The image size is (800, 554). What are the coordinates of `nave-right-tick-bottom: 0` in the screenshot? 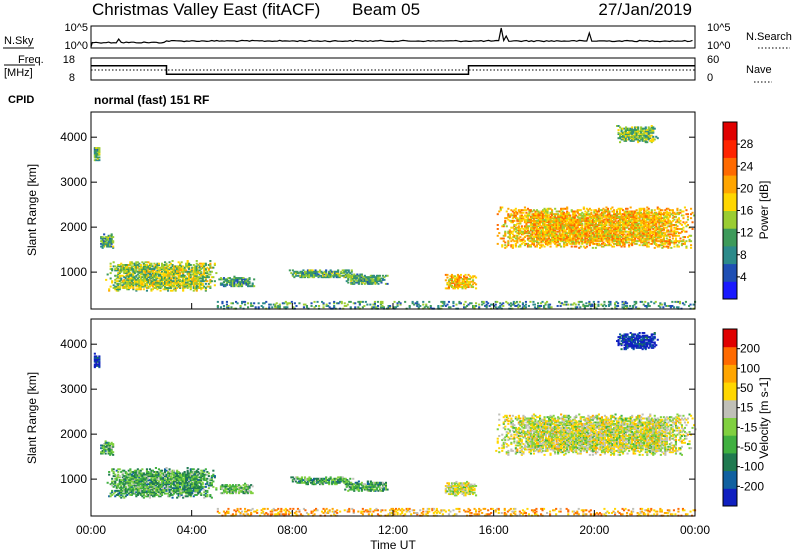 It's located at (710, 78).